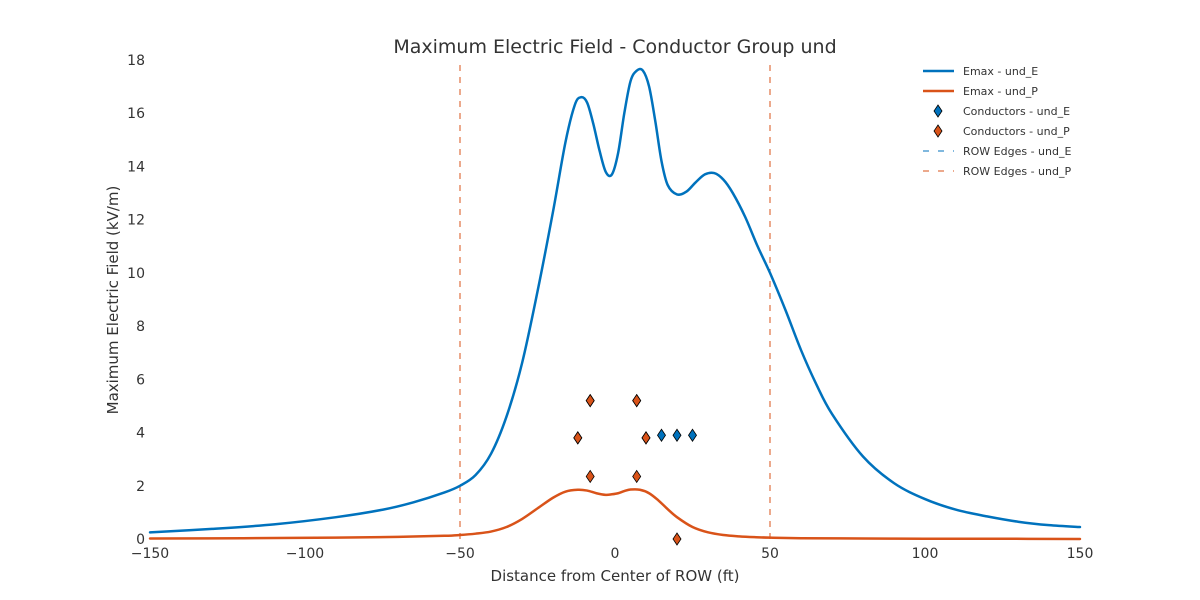 The image size is (1200, 600). I want to click on y-axis-label: Maximum Electric Field (kV/m), so click(113, 300).